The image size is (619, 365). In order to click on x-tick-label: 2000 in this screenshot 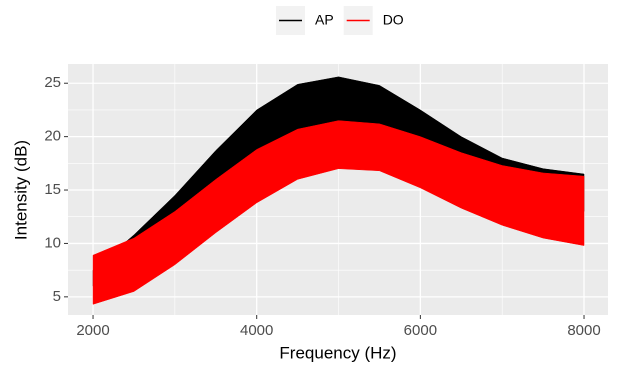, I will do `click(92, 330)`.